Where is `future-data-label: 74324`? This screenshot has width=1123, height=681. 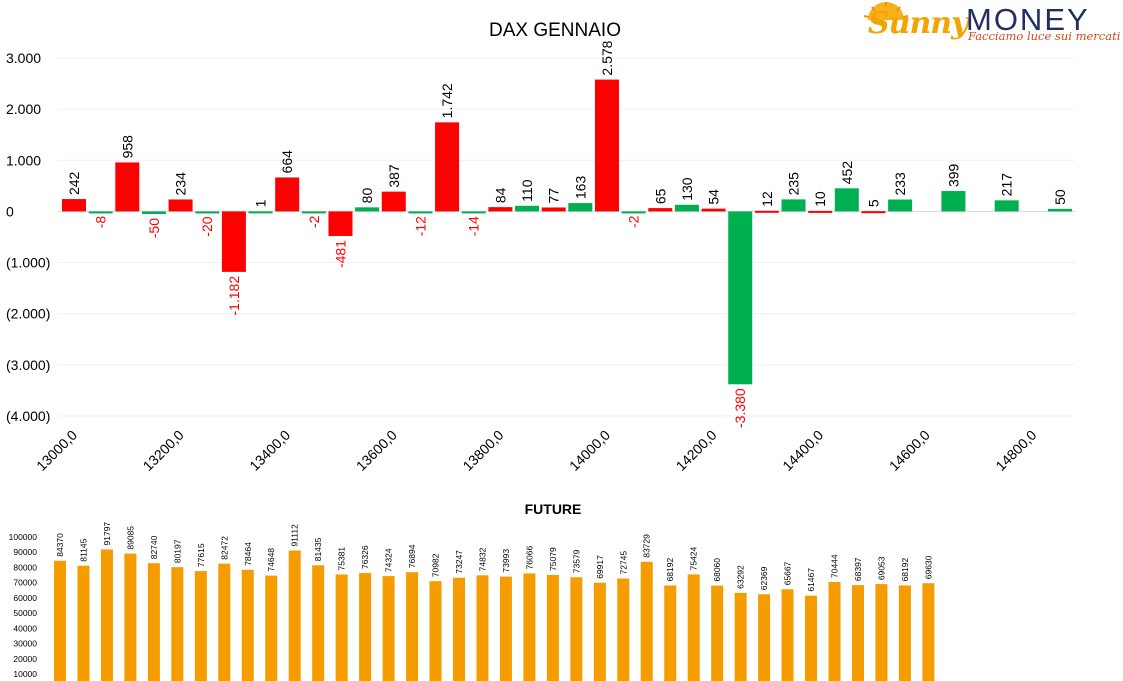
future-data-label: 74324 is located at coordinates (389, 560).